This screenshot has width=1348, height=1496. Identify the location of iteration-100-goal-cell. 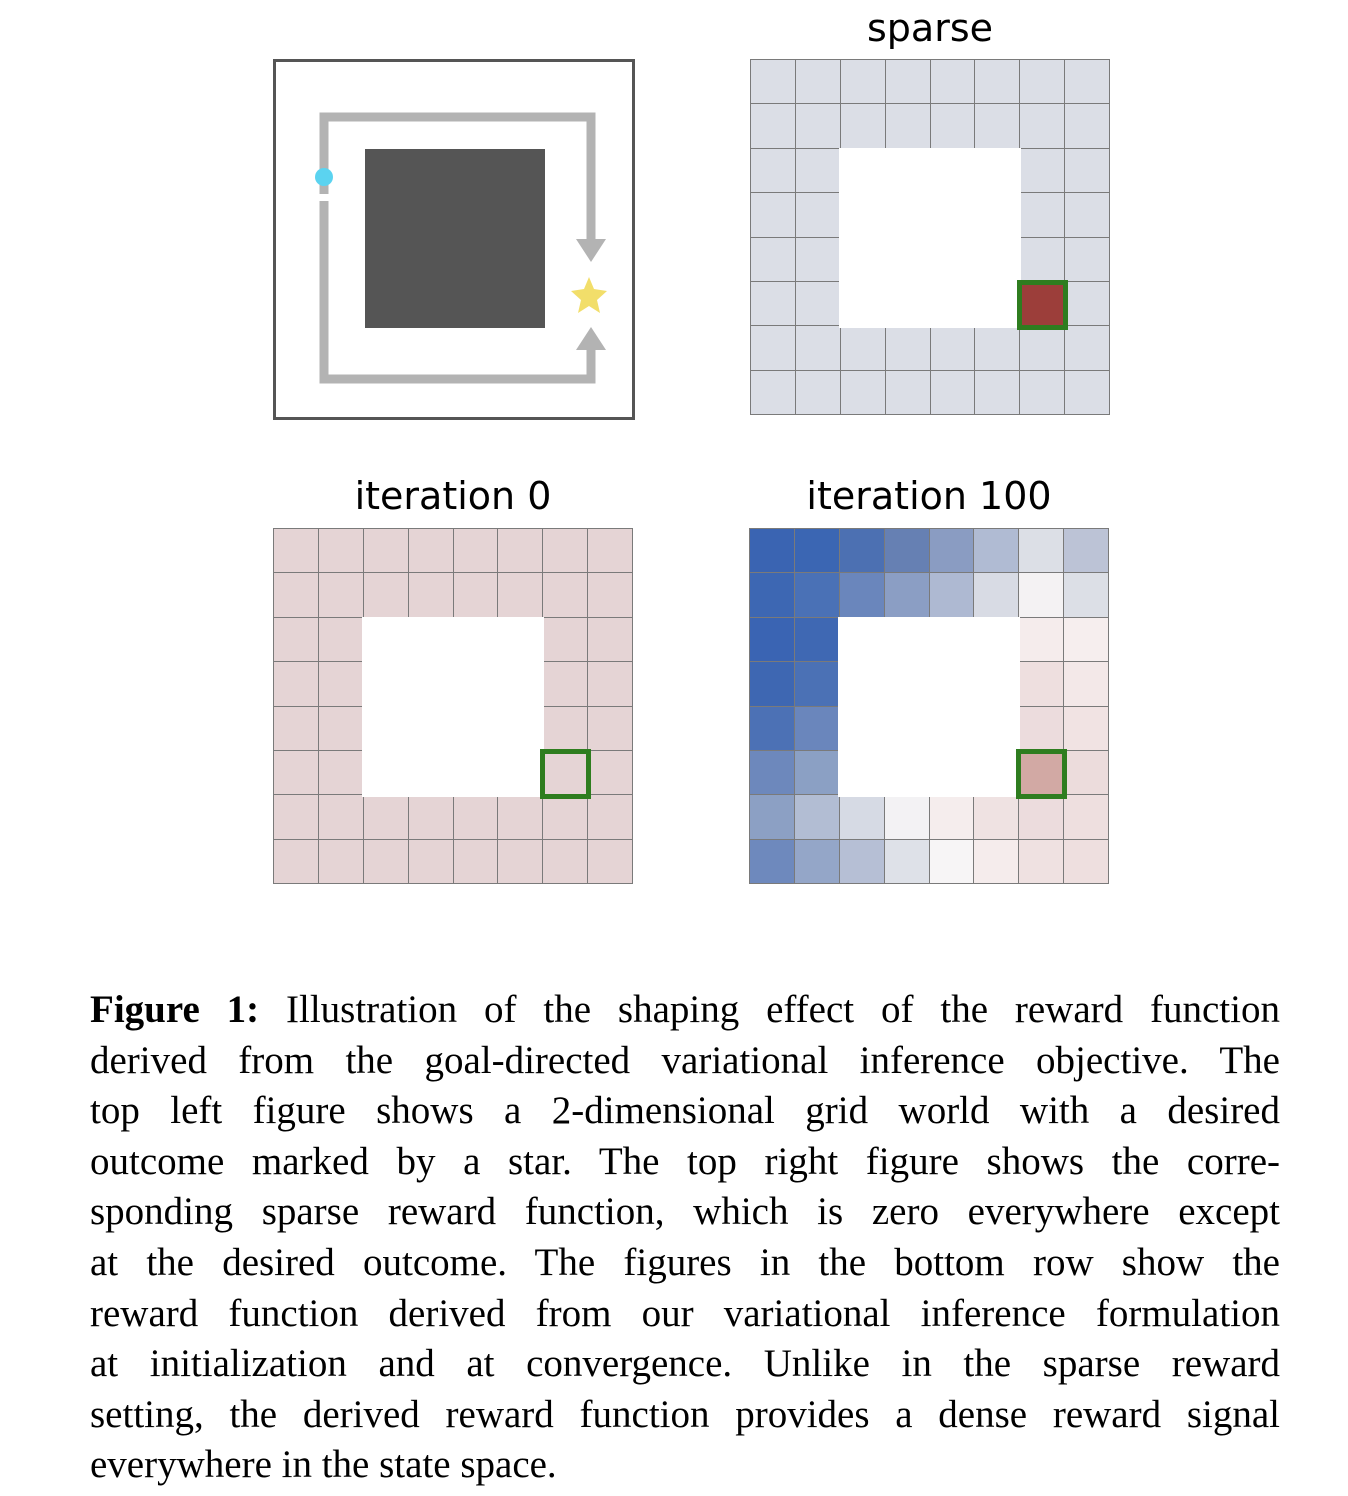
(1041, 774).